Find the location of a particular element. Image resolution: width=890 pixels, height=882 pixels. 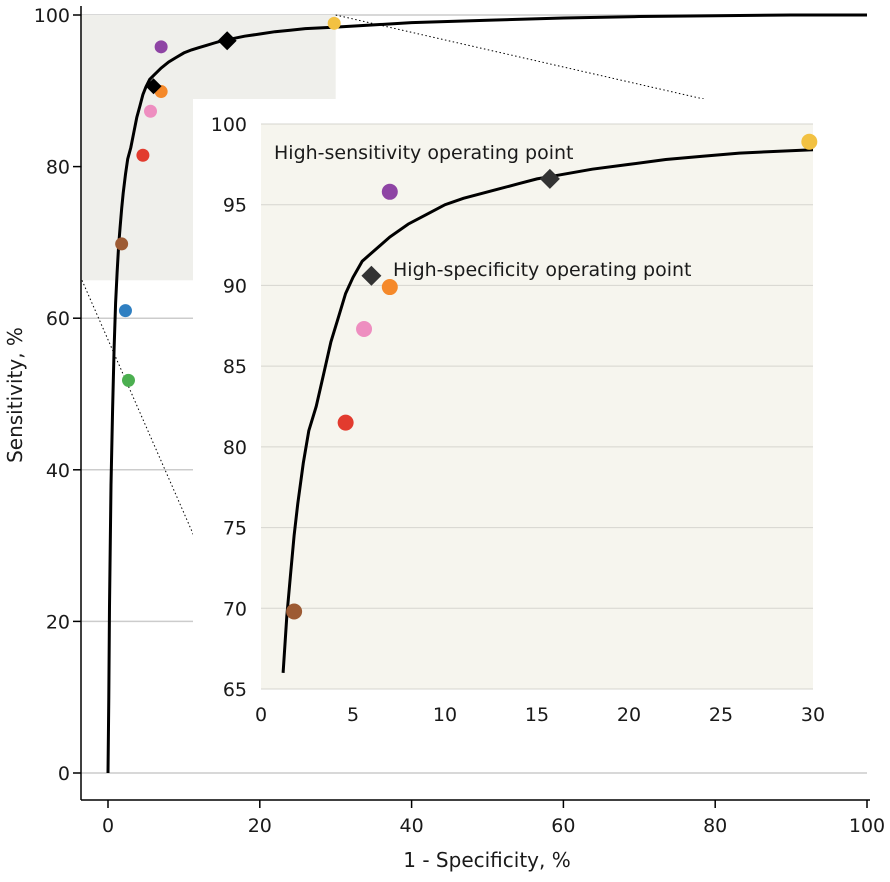

inset-x-tick-label: 10 is located at coordinates (445, 715).